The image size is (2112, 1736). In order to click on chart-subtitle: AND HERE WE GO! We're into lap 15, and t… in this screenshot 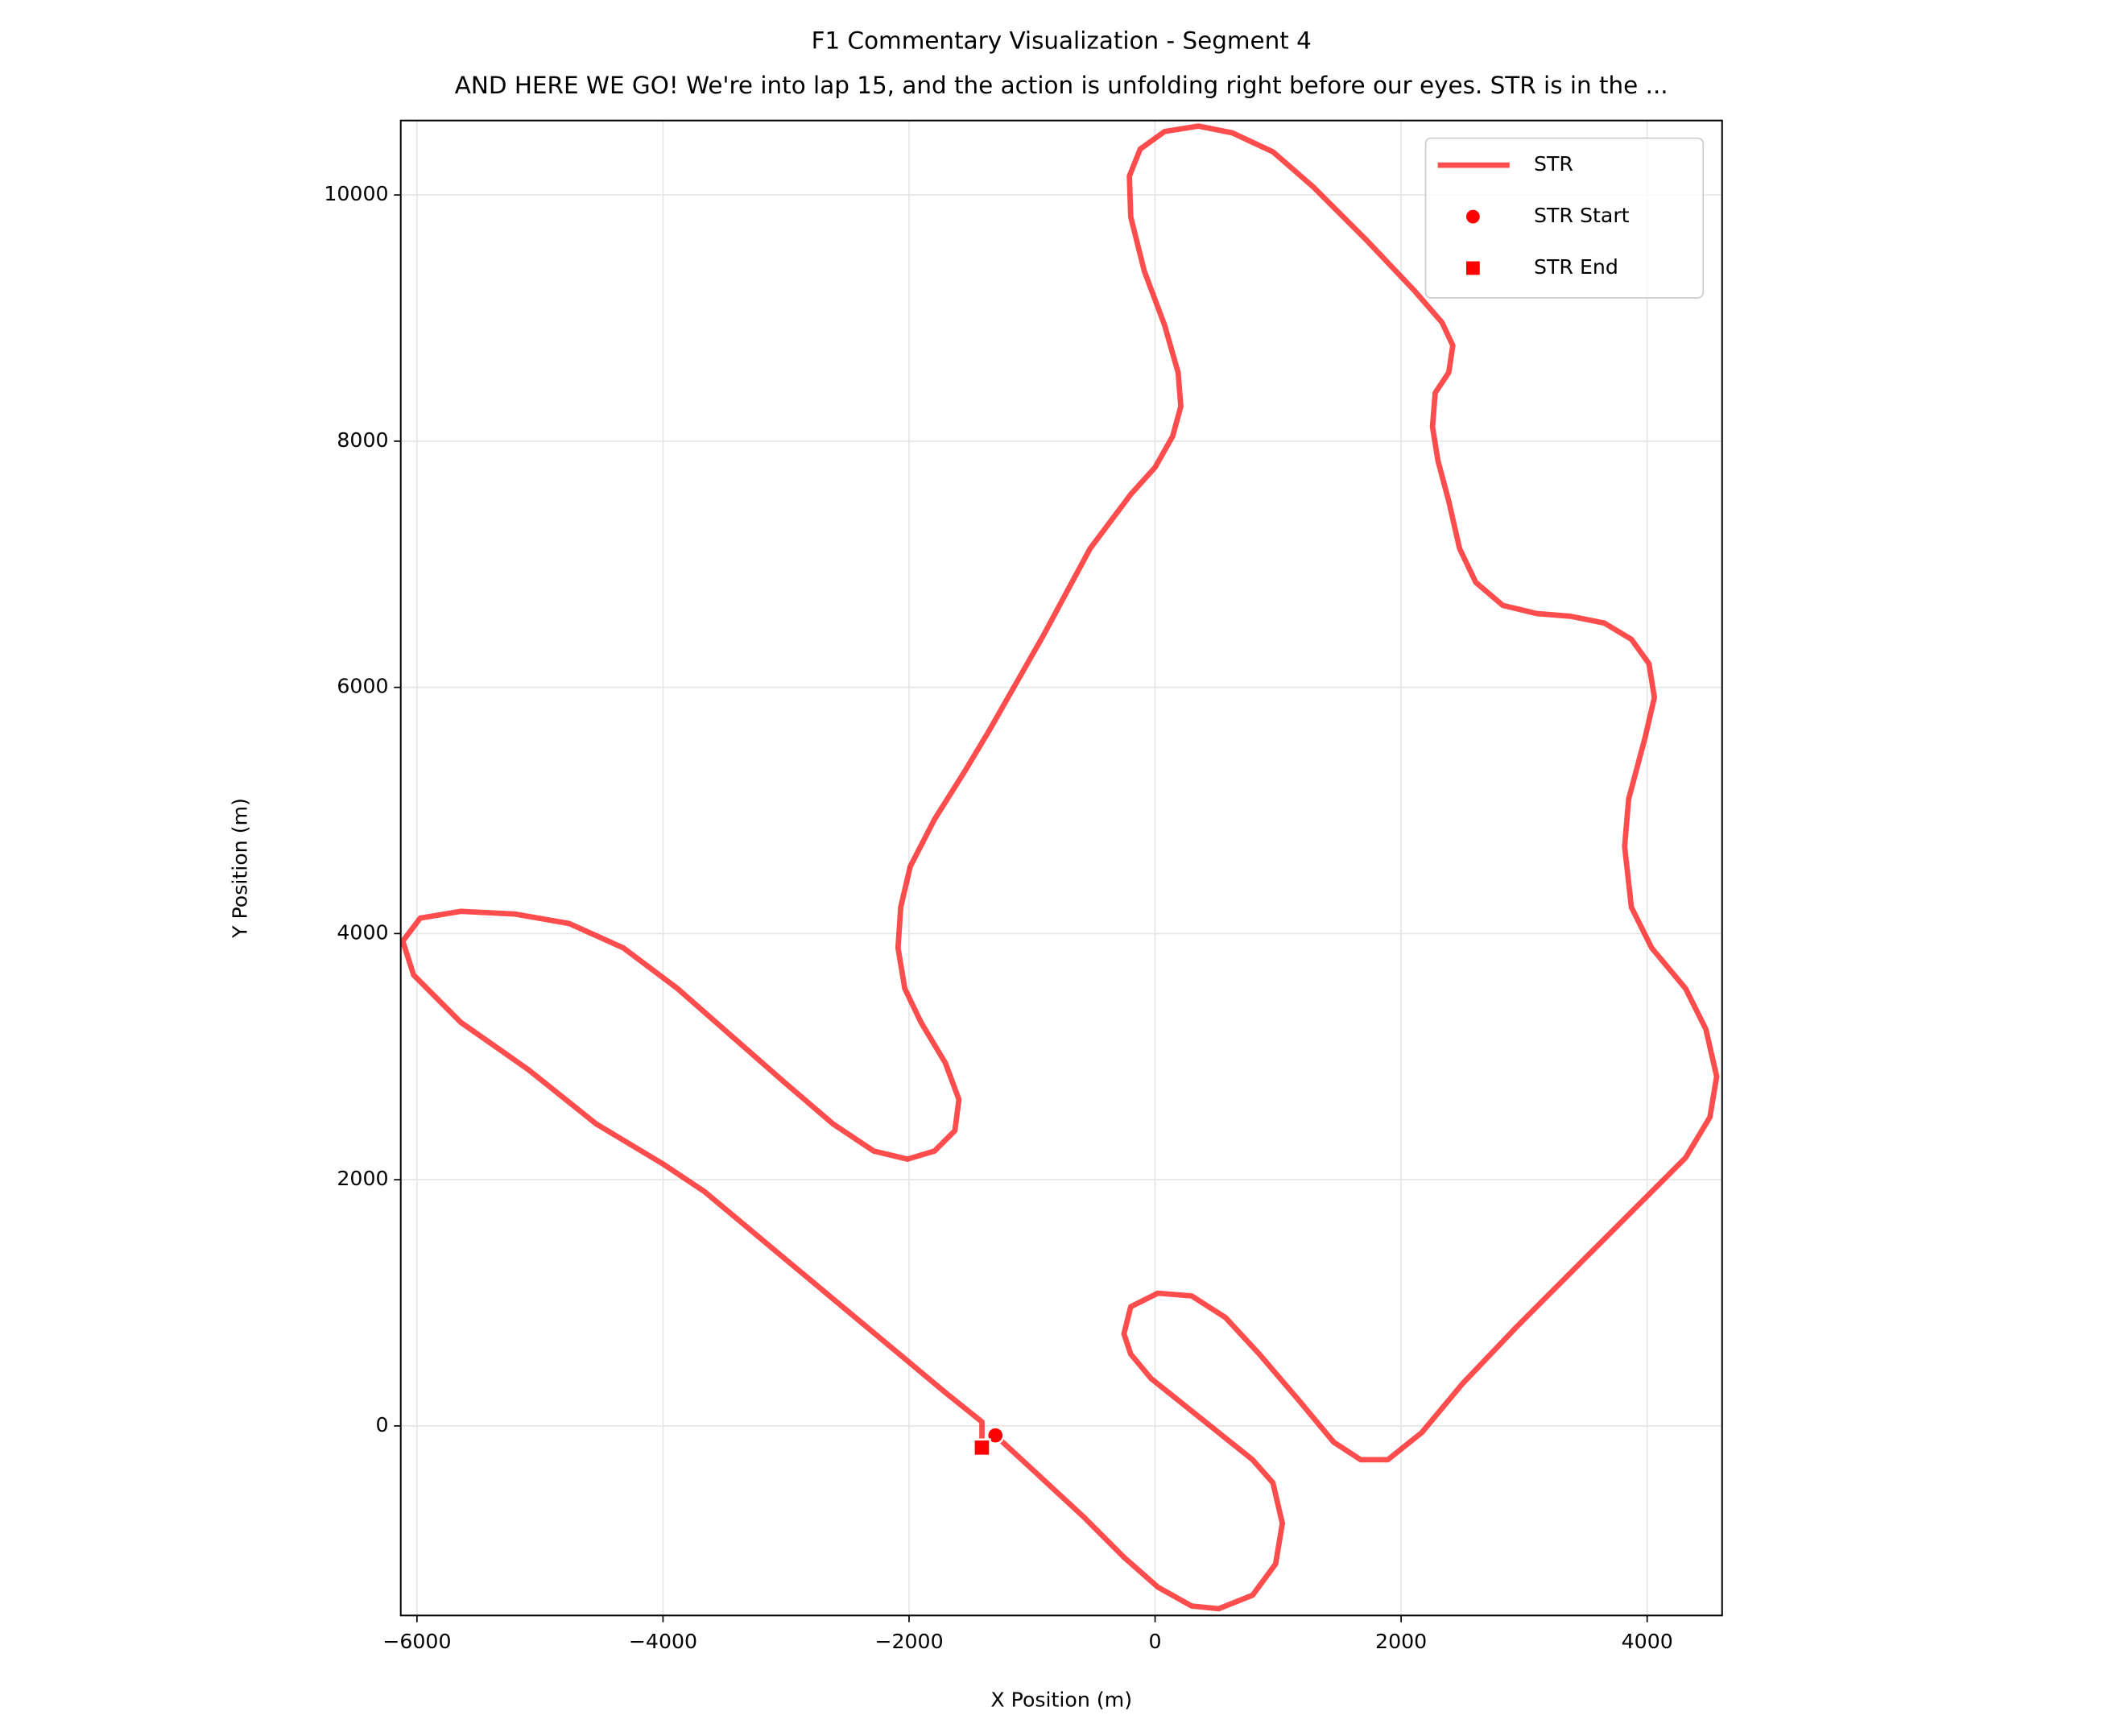, I will do `click(1062, 85)`.